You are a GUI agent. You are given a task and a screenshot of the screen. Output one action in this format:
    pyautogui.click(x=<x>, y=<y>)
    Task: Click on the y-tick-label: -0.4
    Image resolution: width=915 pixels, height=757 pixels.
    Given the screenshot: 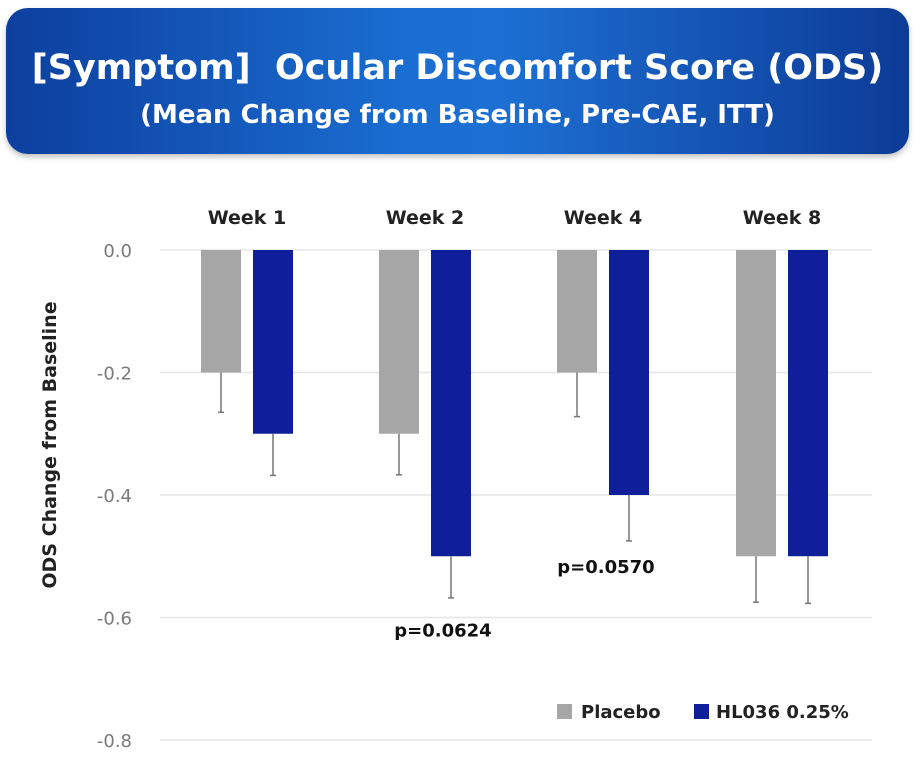 What is the action you would take?
    pyautogui.click(x=114, y=496)
    